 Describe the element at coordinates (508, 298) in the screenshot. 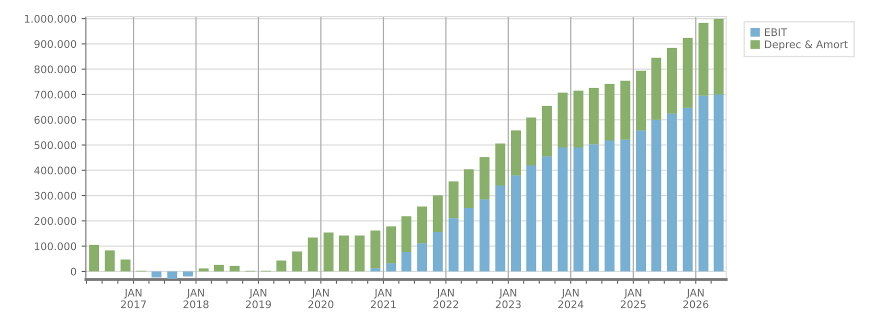

I see `x-tick-label: JAN 2023` at that location.